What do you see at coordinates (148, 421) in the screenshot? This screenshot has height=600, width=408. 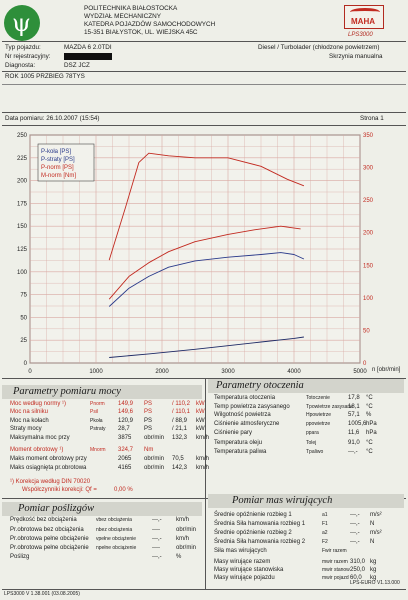 I see `power-param-unit: PS` at bounding box center [148, 421].